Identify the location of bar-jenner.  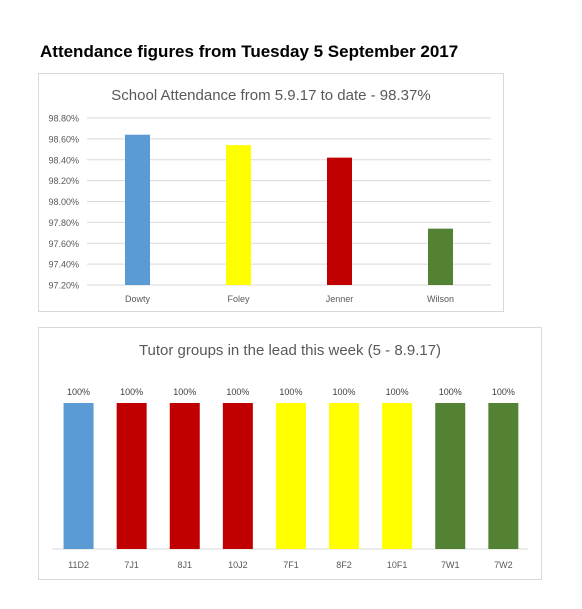
(339, 221).